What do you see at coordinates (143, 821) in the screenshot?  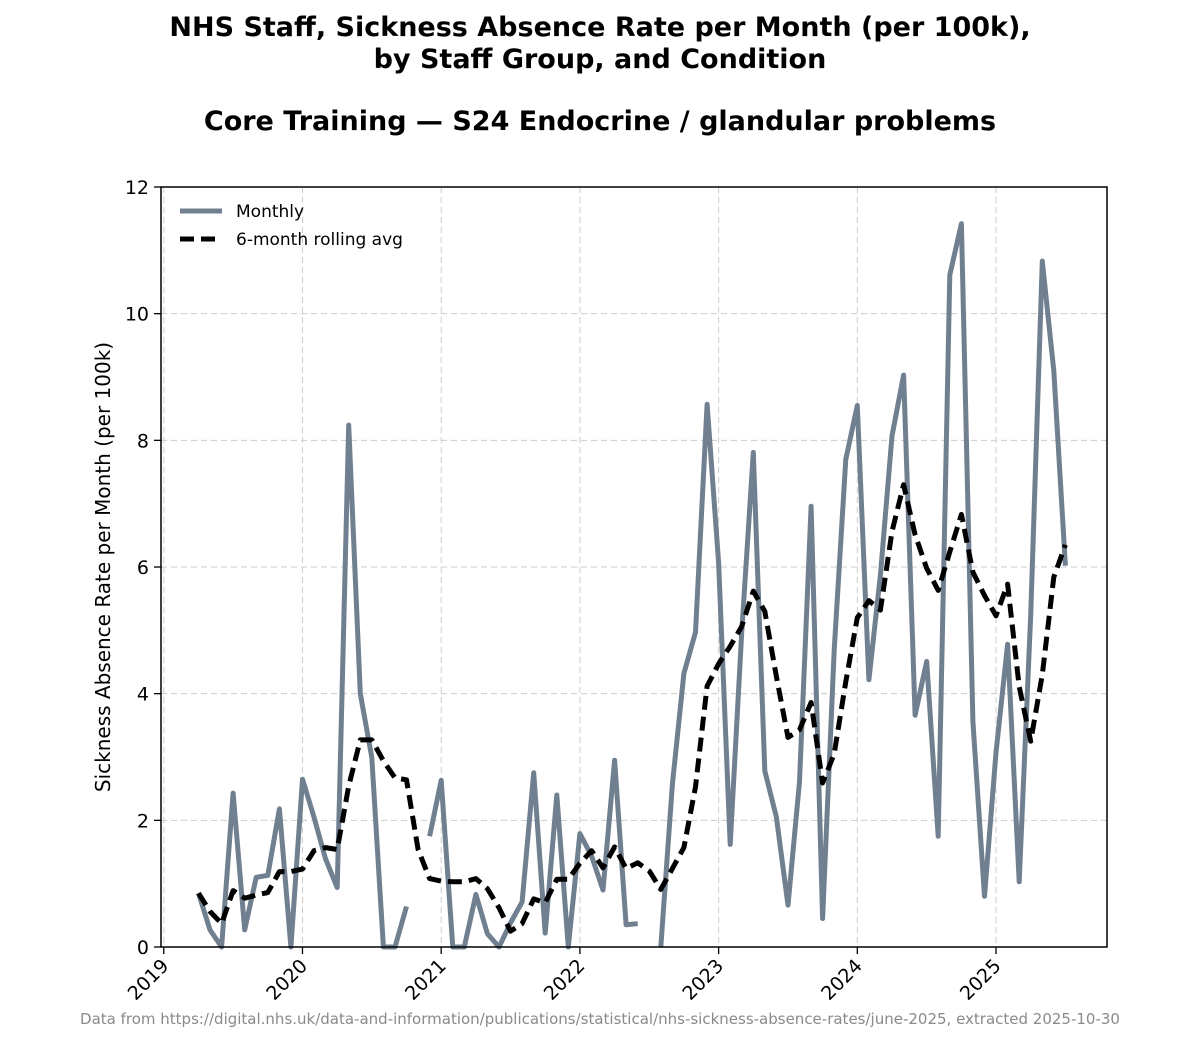 I see `y-tick-label: 2` at bounding box center [143, 821].